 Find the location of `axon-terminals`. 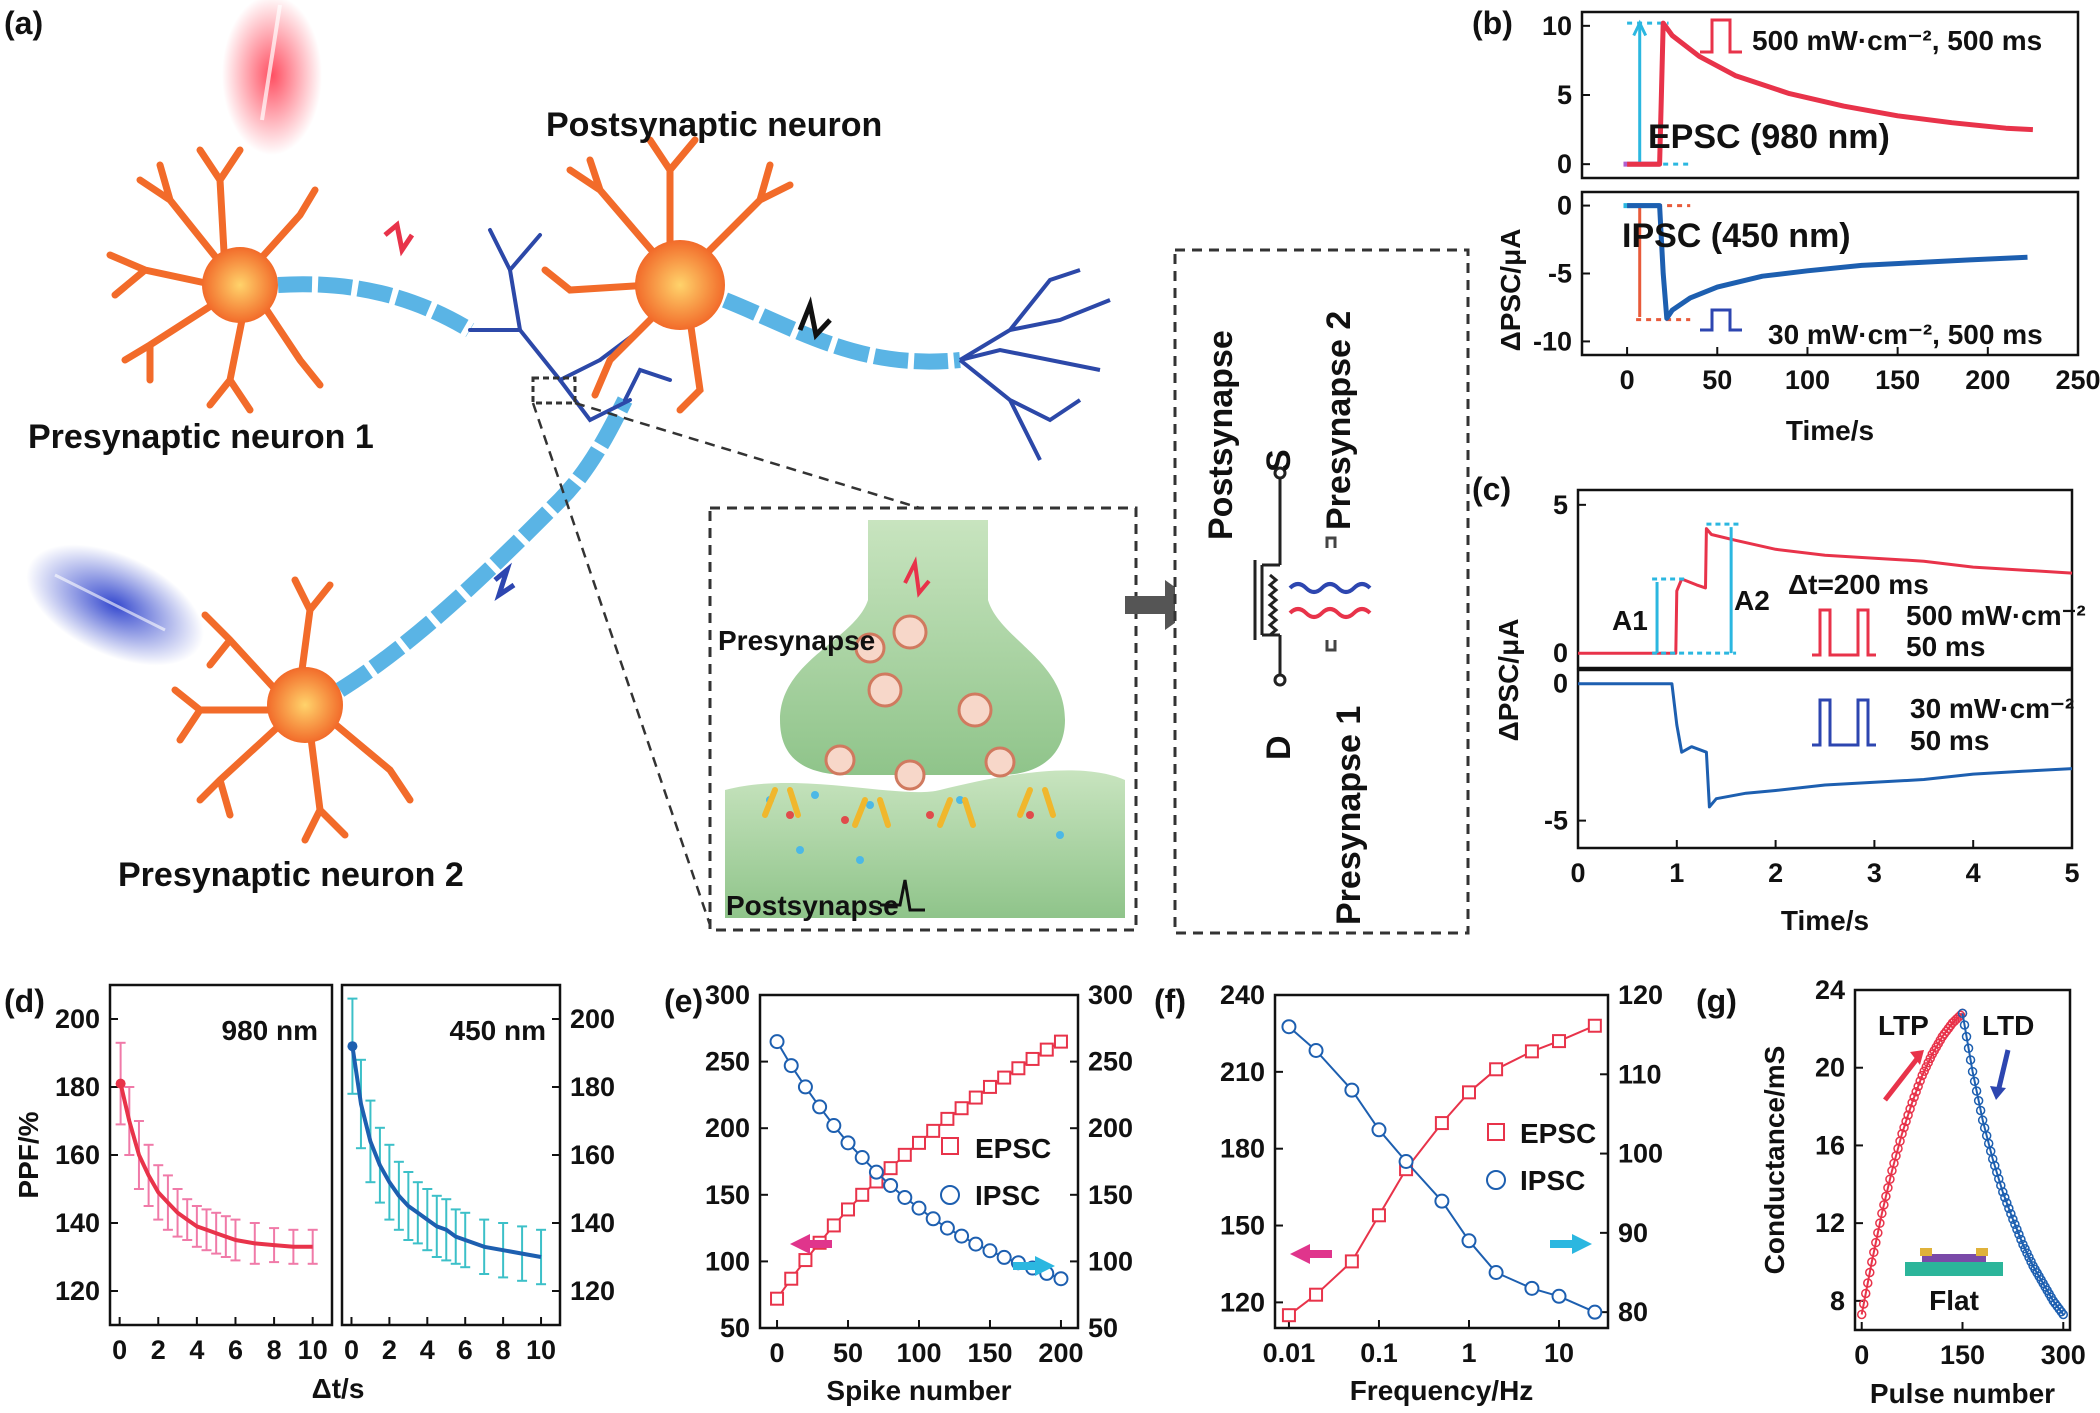

axon-terminals is located at coordinates (1034, 364).